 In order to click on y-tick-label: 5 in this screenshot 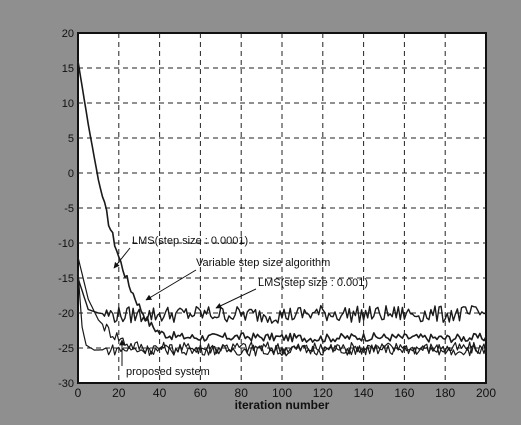, I will do `click(71, 139)`.